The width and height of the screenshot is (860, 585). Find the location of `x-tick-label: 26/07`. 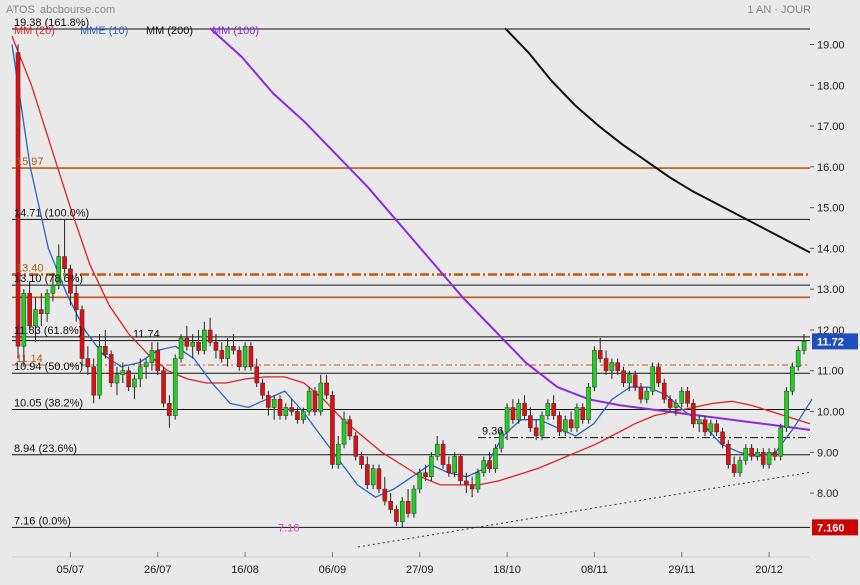

x-tick-label: 26/07 is located at coordinates (158, 570).